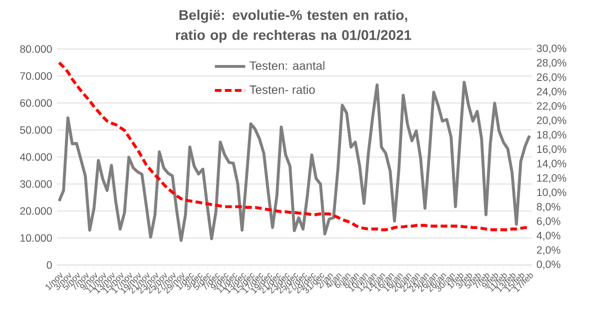  Describe the element at coordinates (551, 49) in the screenshot. I see `y2-tick-label: 30,0%` at that location.